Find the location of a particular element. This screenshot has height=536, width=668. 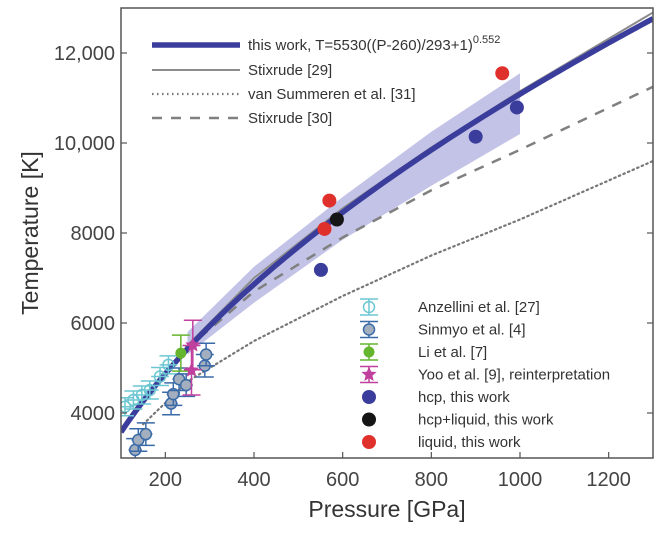

legend-label-text: van Summeren et al. [31] is located at coordinates (332, 94).